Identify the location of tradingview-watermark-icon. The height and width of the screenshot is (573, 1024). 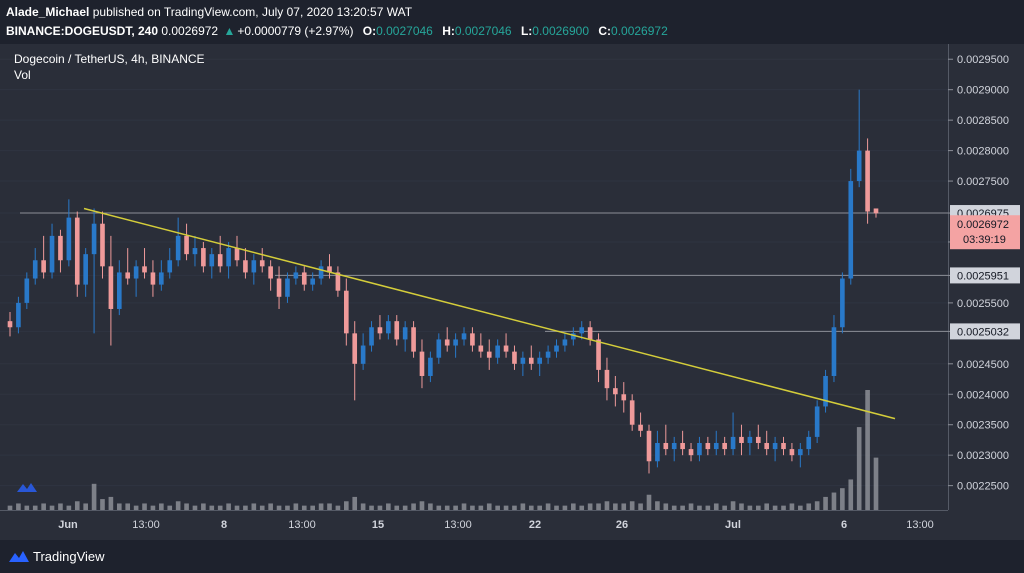
(27, 487).